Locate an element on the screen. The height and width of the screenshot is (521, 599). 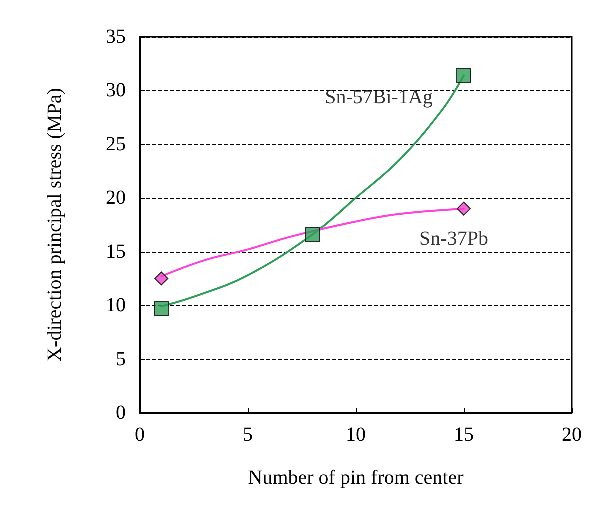
y-tick-label: 15 is located at coordinates (116, 251).